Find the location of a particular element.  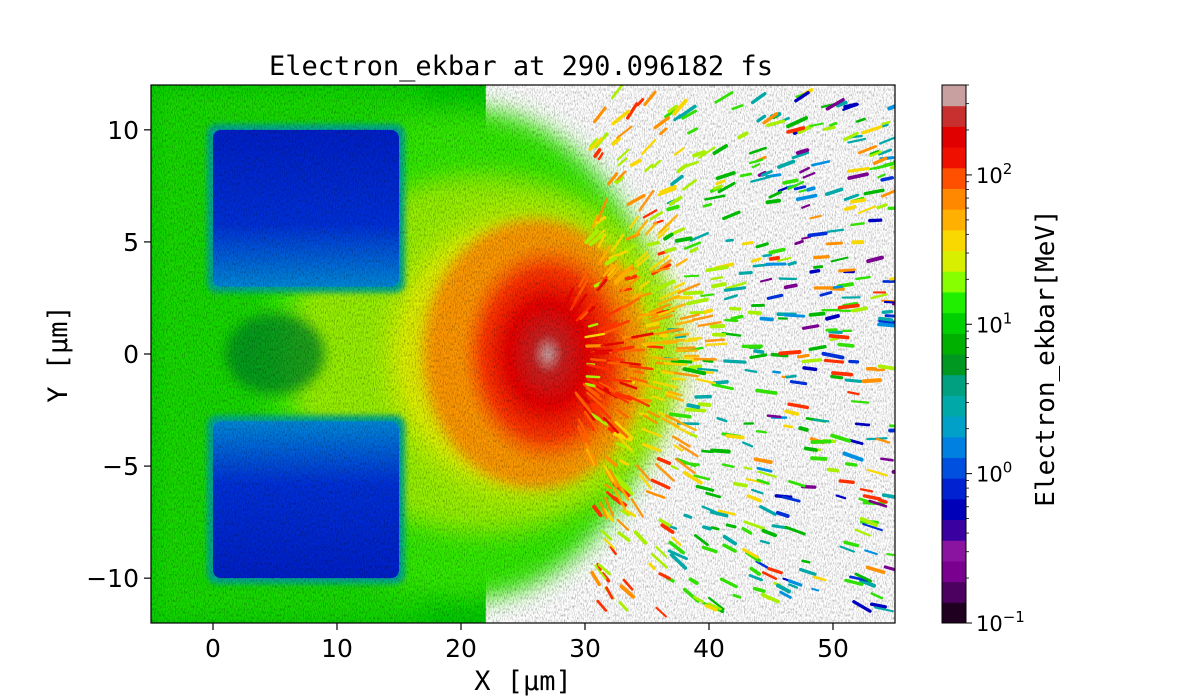

colorbar-tick-label: 10−1 is located at coordinates (1000, 622).